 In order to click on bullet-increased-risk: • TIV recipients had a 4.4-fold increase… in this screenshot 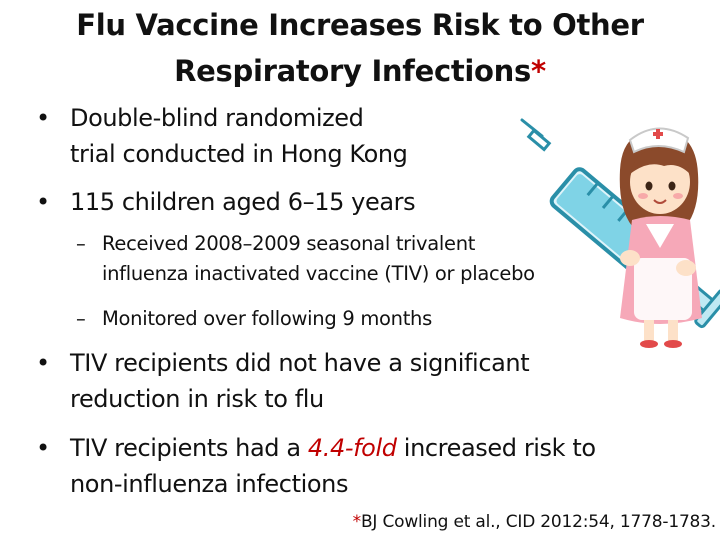, I will do `click(316, 466)`.